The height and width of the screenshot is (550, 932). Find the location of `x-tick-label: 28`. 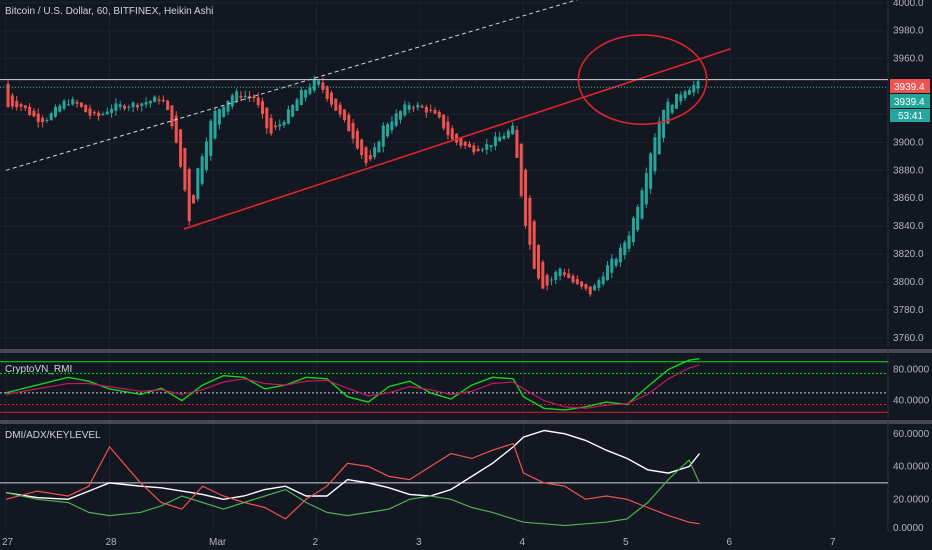

x-tick-label: 28 is located at coordinates (112, 542).